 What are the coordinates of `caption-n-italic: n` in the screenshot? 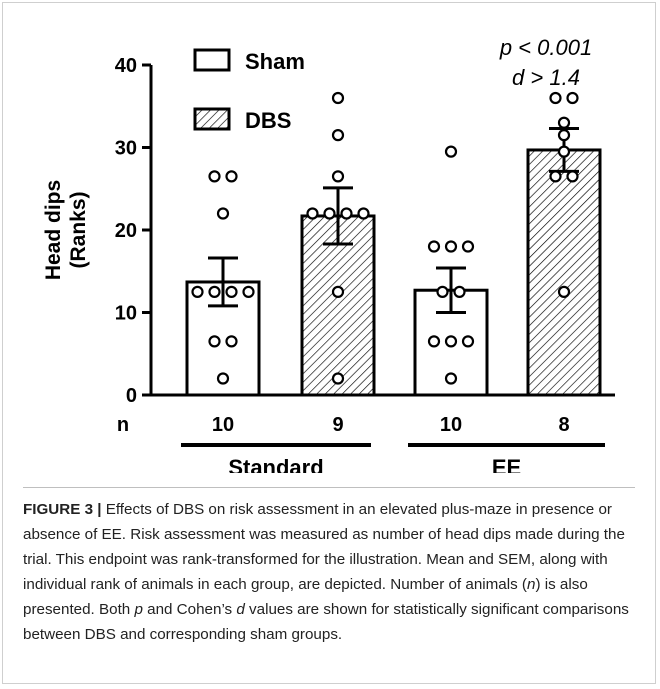 It's located at (531, 584).